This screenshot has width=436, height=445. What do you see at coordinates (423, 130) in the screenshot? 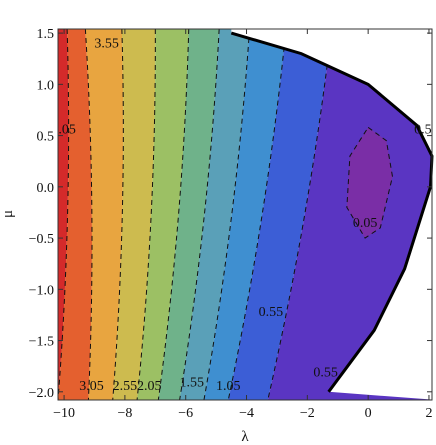
I see `contour-label: 0.5` at bounding box center [423, 130].